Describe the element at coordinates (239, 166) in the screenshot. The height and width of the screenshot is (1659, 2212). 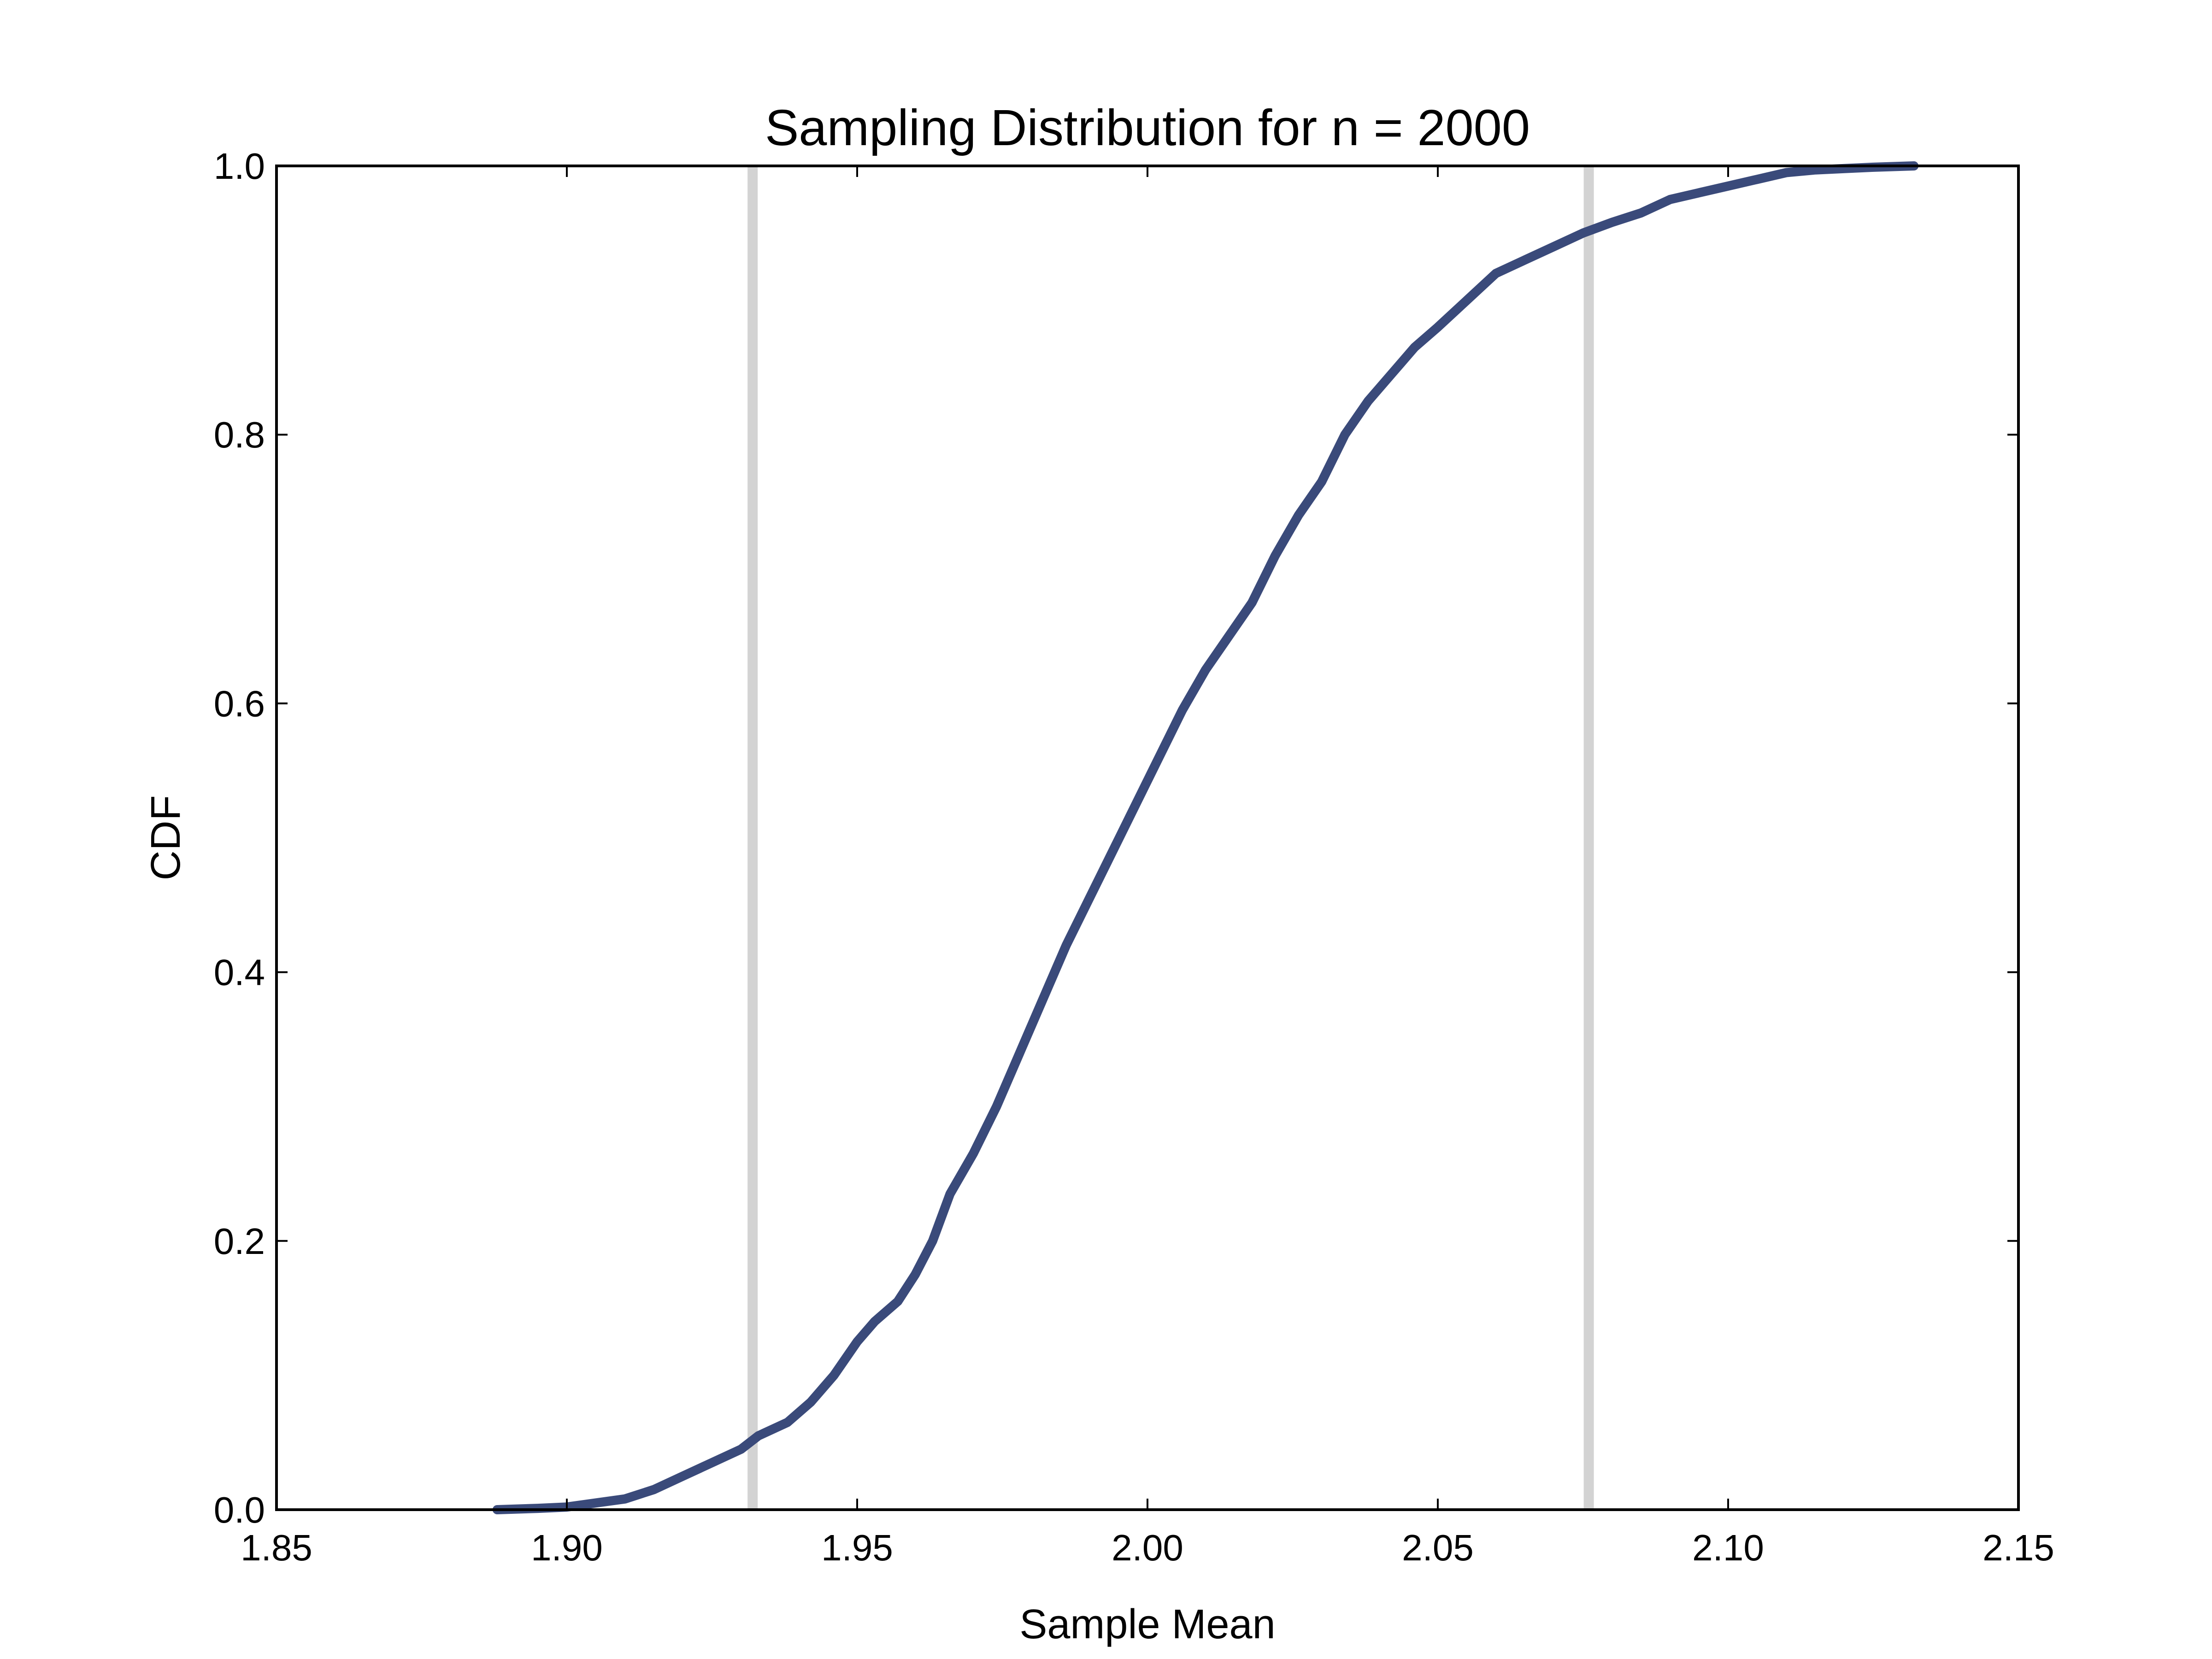
I see `y-tick-label: 1.0` at that location.